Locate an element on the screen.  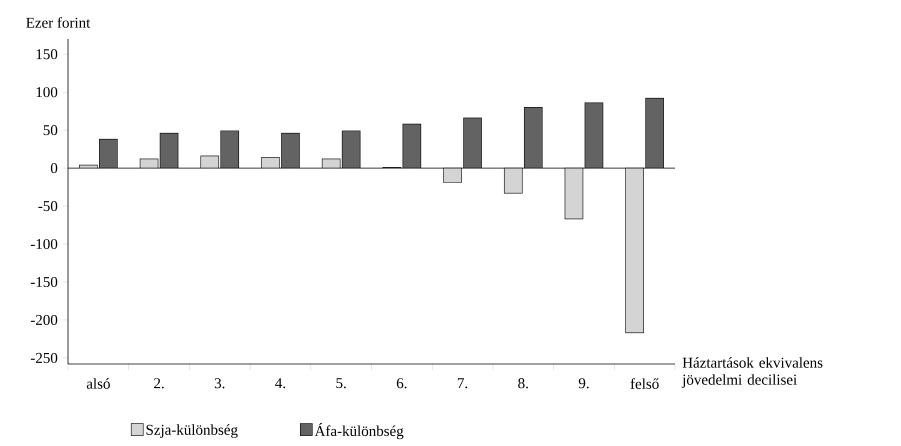
x-tick-label: 5. is located at coordinates (341, 383).